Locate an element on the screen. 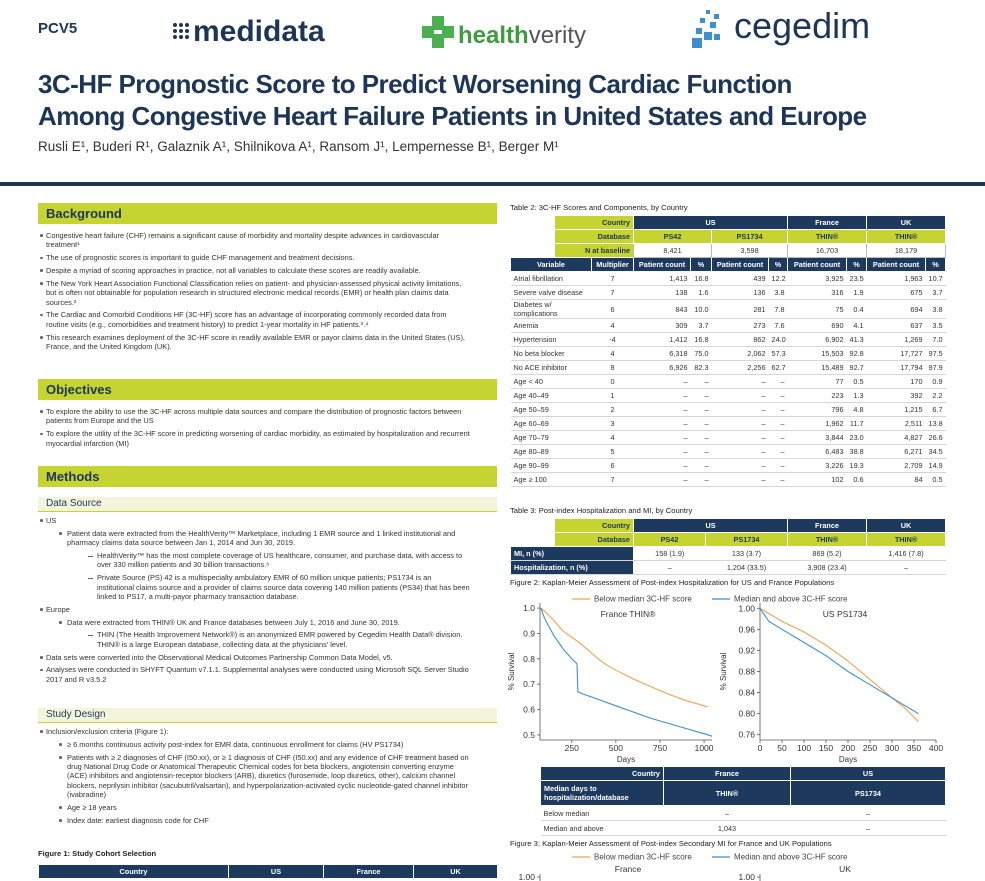 This screenshot has height=881, width=985. table-cell: Age ≥ 100 is located at coordinates (551, 479).